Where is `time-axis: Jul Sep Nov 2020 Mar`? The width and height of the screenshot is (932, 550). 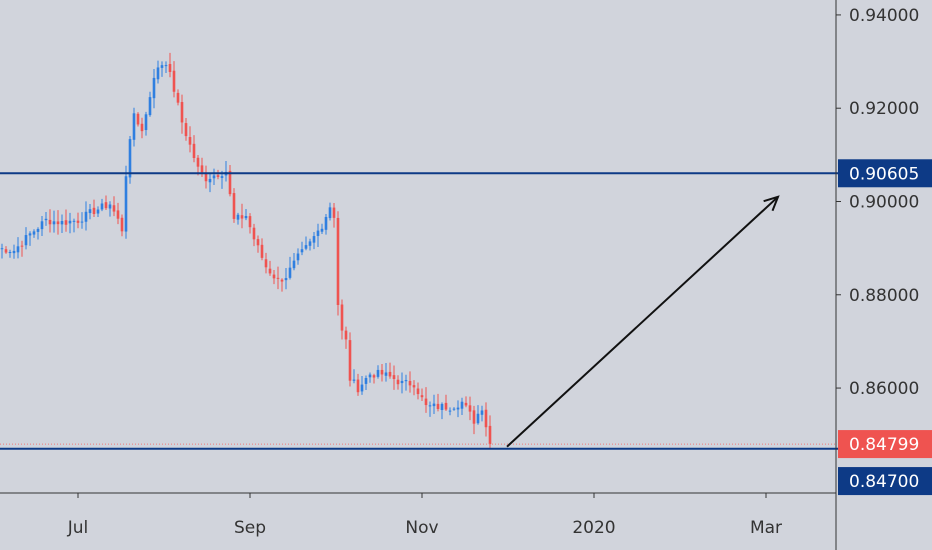
time-axis: Jul Sep Nov 2020 Mar is located at coordinates (424, 515).